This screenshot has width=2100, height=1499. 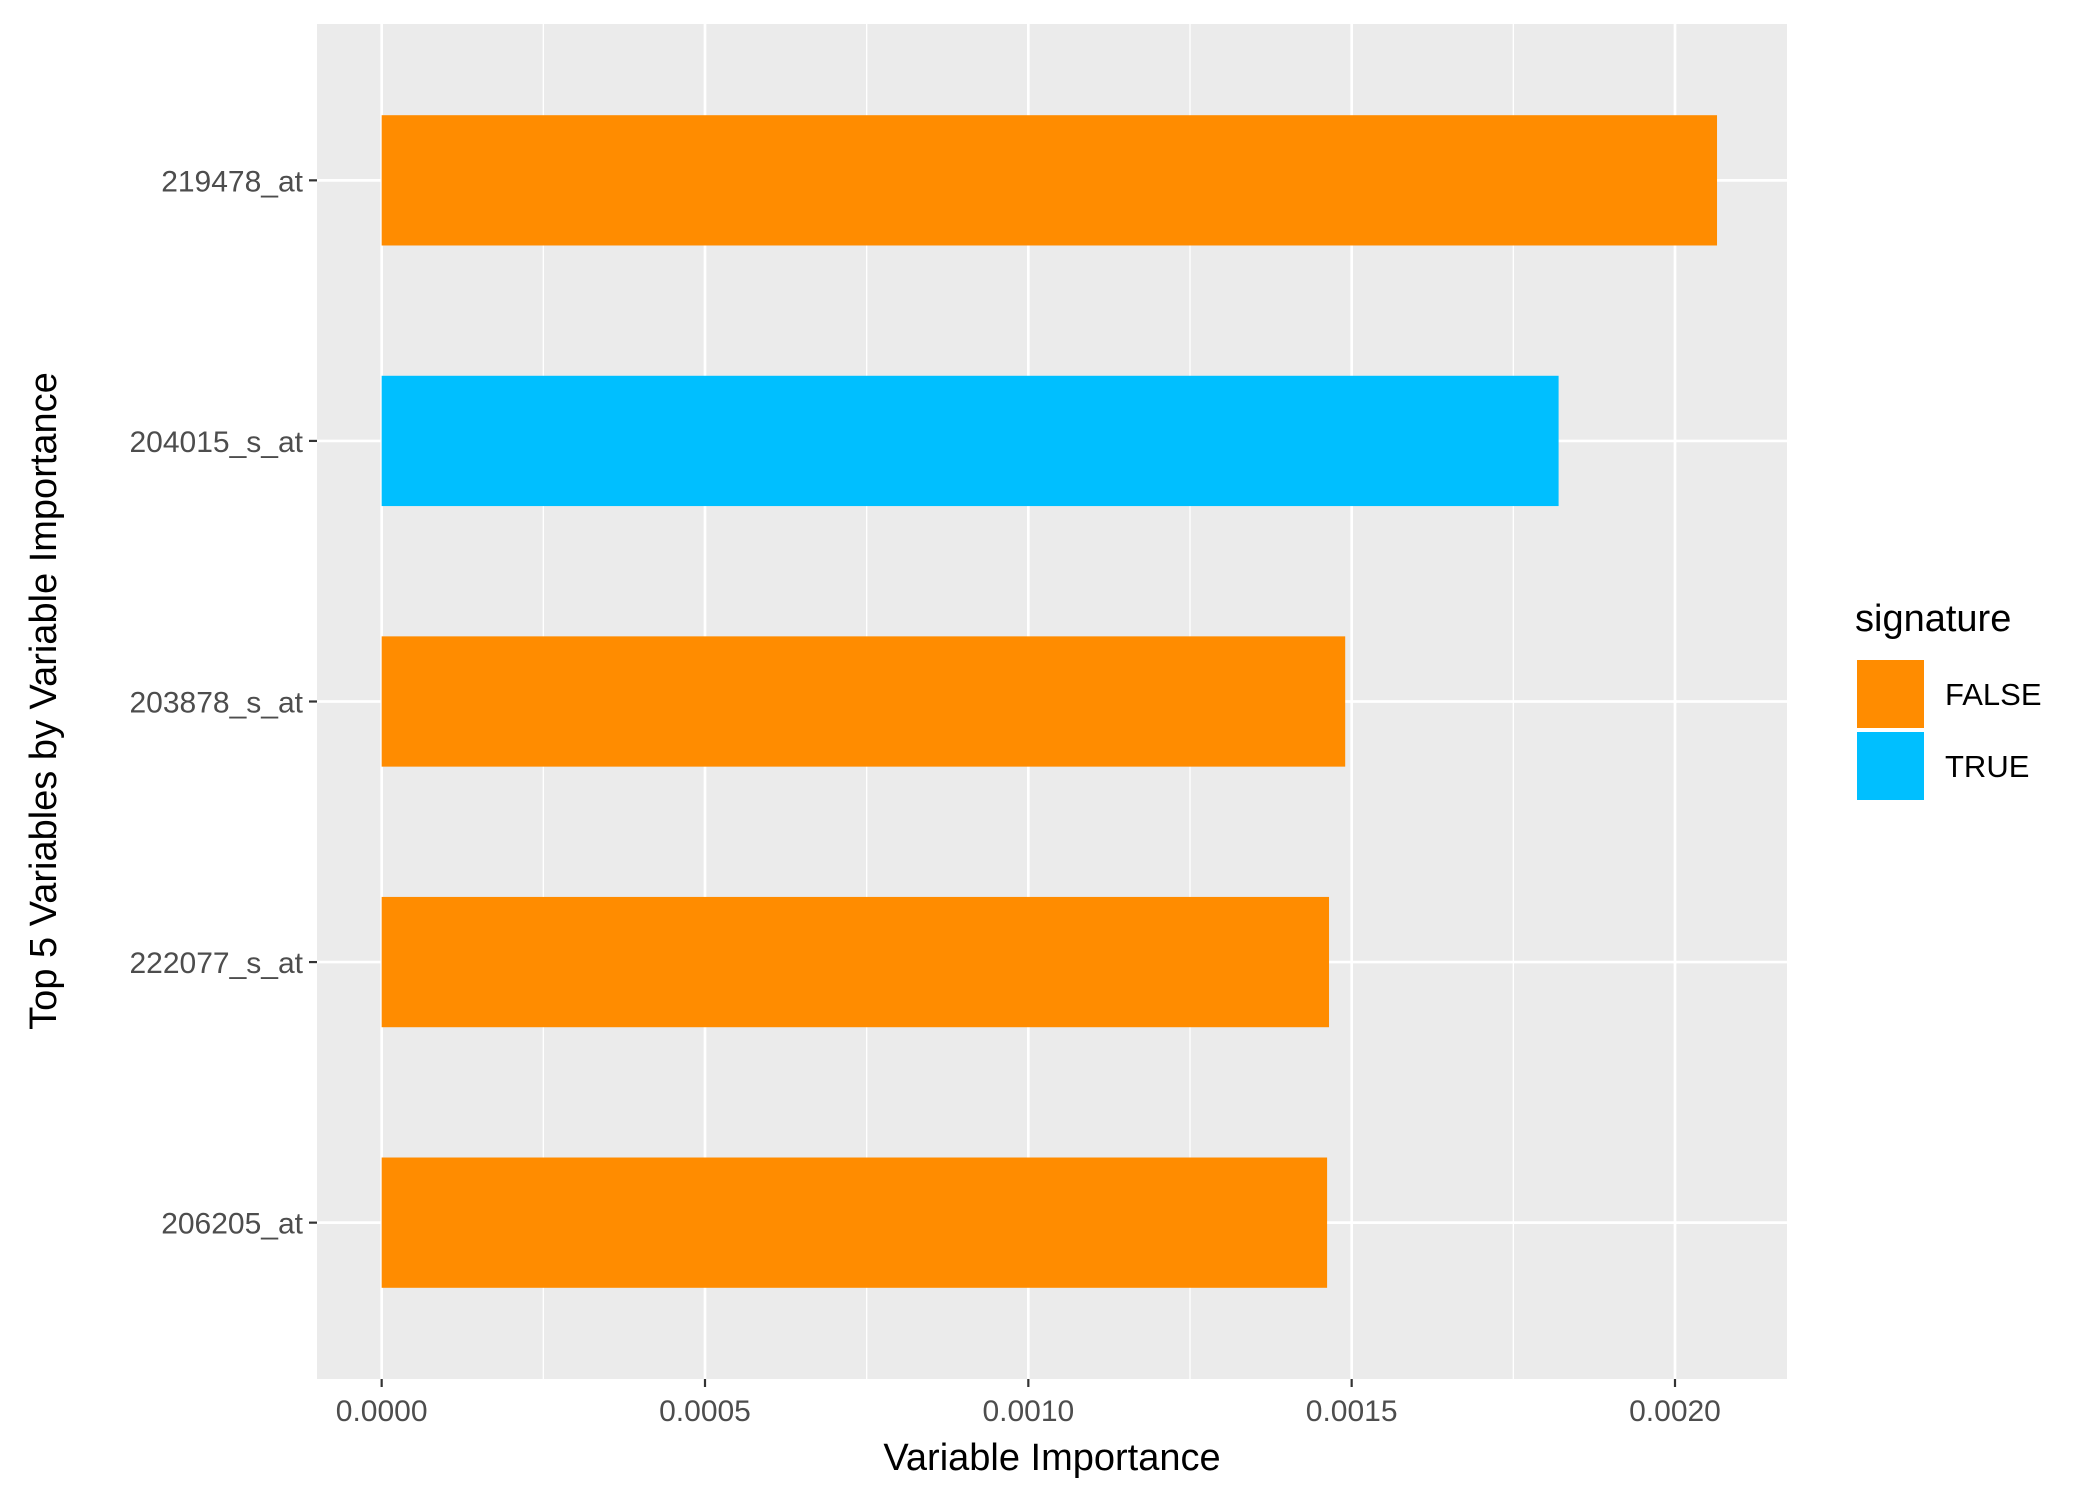 What do you see at coordinates (705, 1411) in the screenshot?
I see `x-tick-label: 0.0005` at bounding box center [705, 1411].